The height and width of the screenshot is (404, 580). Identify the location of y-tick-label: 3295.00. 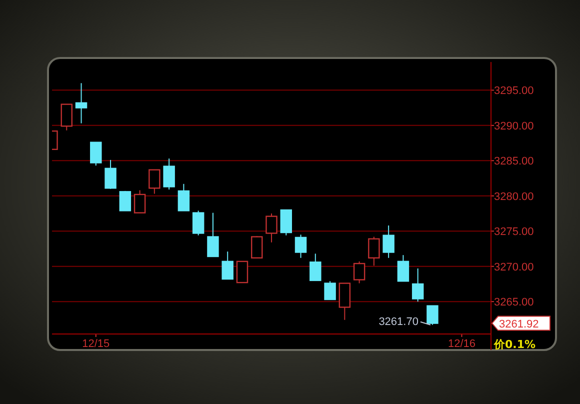
(514, 91).